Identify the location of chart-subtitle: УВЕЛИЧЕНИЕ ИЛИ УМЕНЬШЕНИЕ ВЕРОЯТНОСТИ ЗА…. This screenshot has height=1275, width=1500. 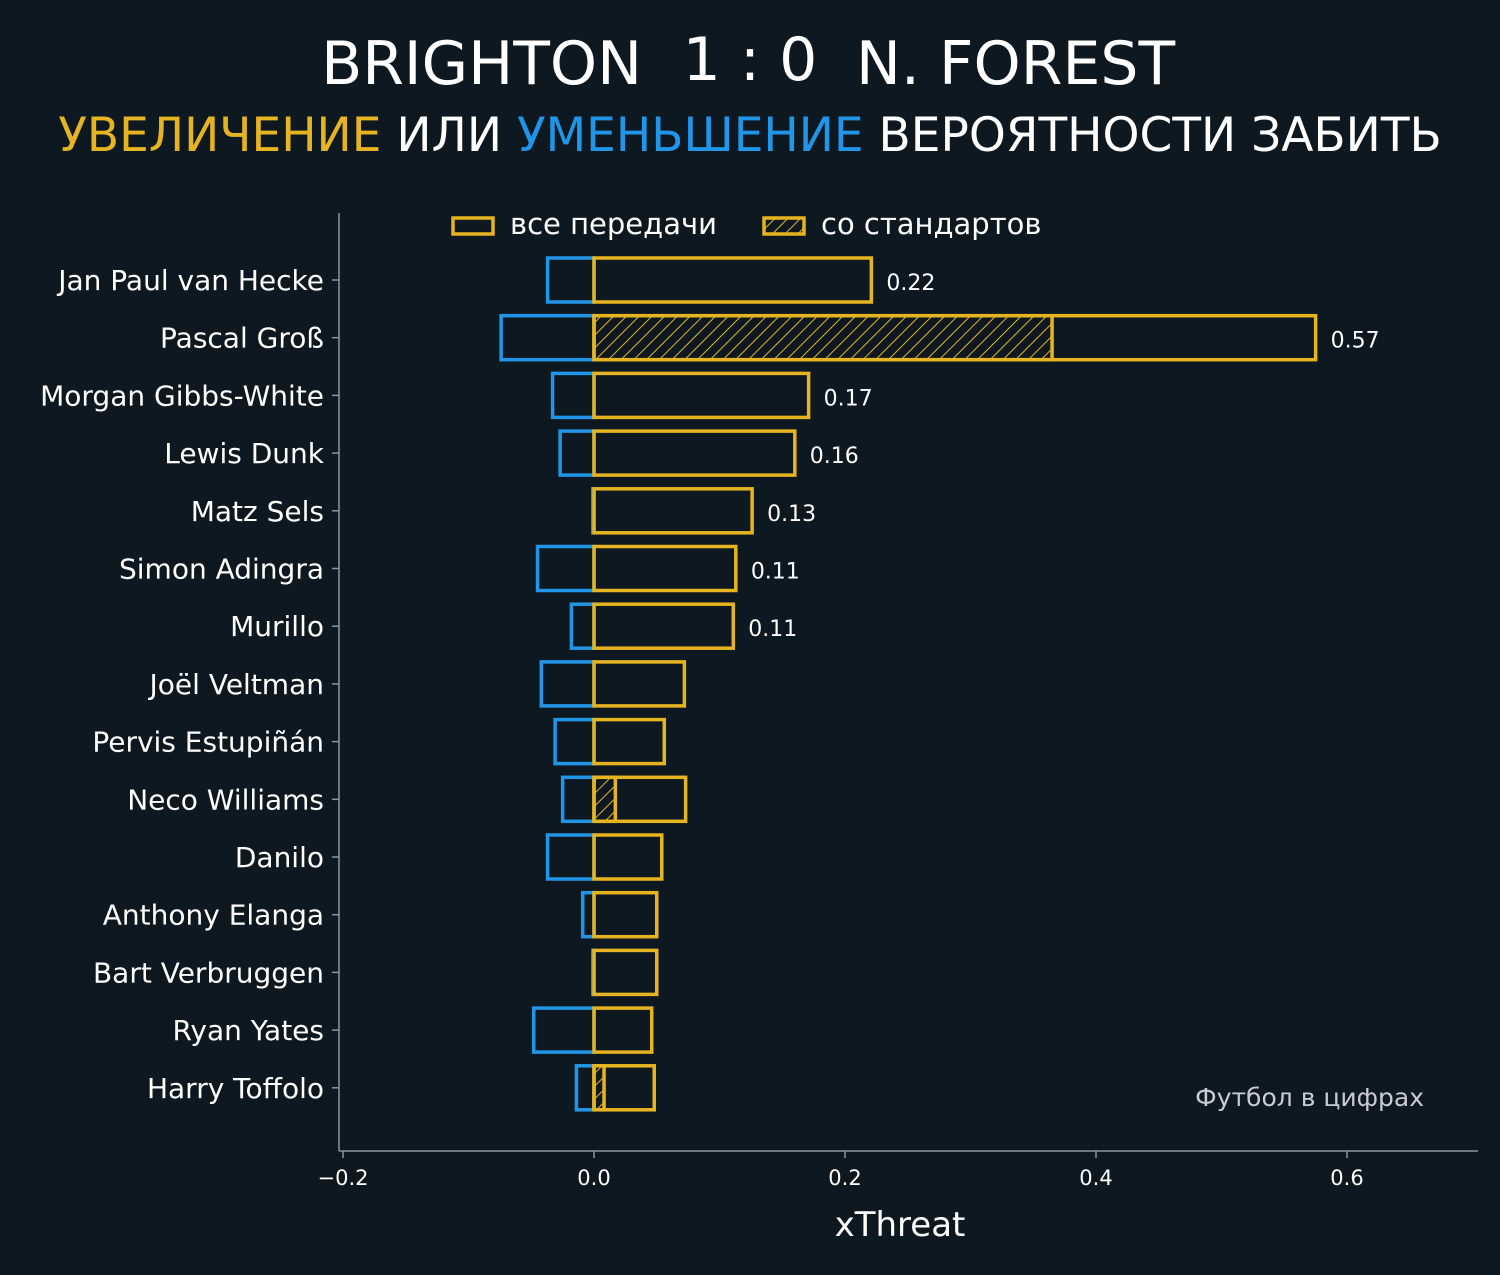
(750, 136).